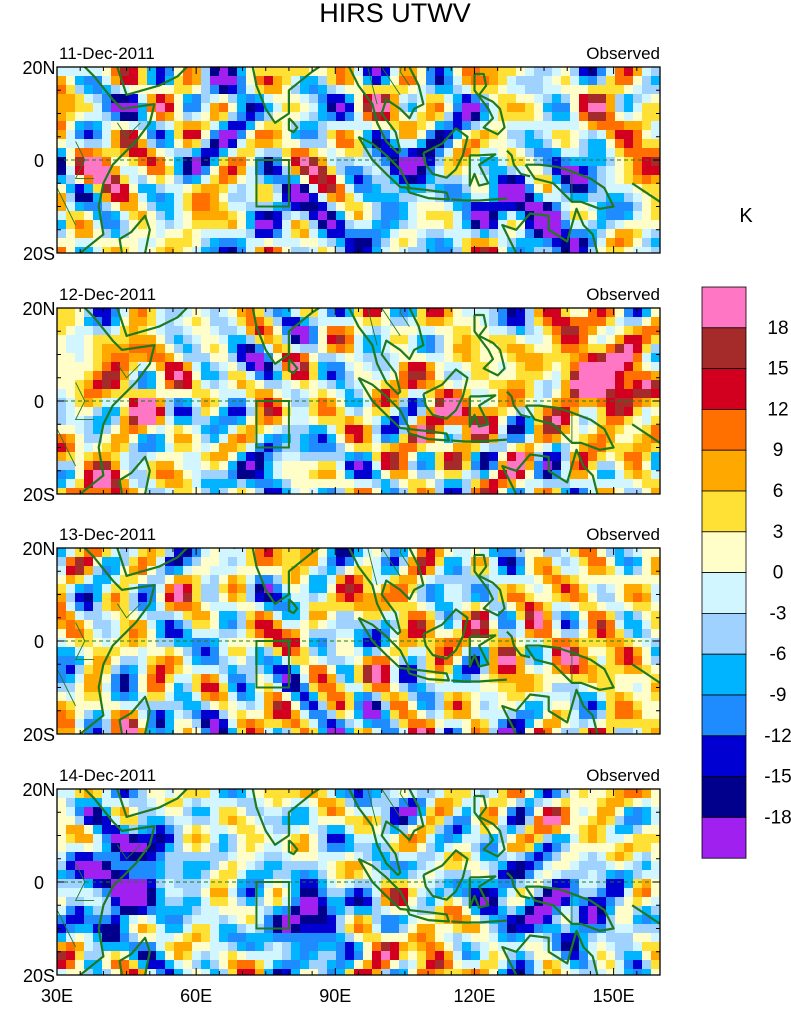 This screenshot has height=1013, width=791. I want to click on longitude-label: 90E, so click(335, 996).